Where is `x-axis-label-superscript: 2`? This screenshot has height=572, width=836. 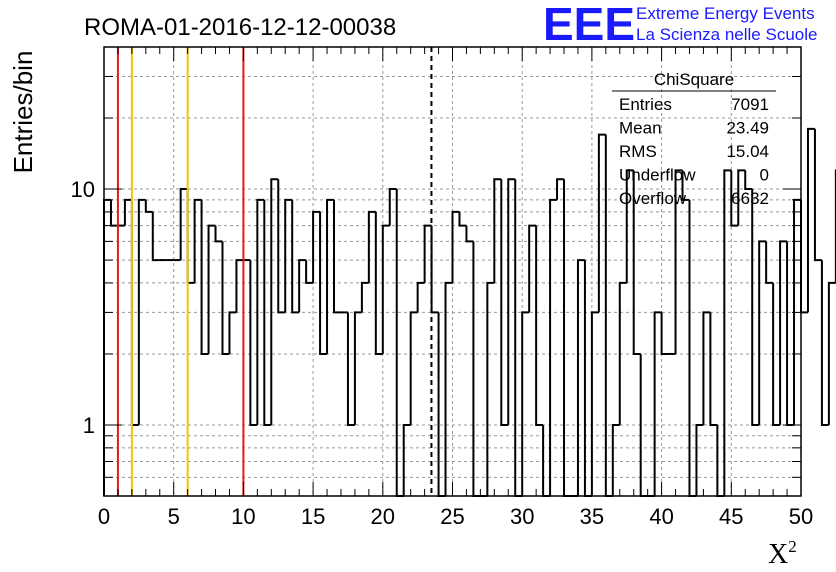 x-axis-label-superscript: 2 is located at coordinates (792, 546).